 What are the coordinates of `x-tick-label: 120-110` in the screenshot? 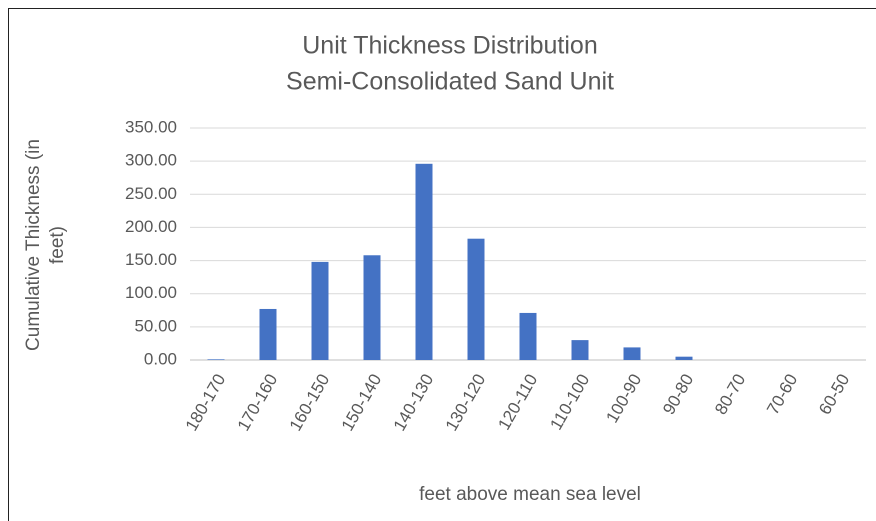 It's located at (517, 402).